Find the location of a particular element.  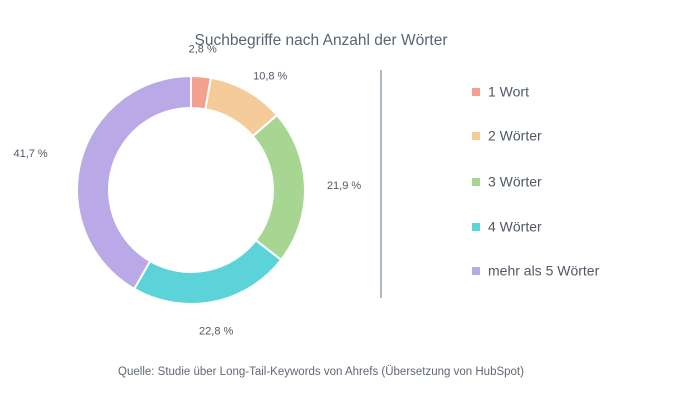

legend-label-5: mehr als 5 Wörter is located at coordinates (544, 271).